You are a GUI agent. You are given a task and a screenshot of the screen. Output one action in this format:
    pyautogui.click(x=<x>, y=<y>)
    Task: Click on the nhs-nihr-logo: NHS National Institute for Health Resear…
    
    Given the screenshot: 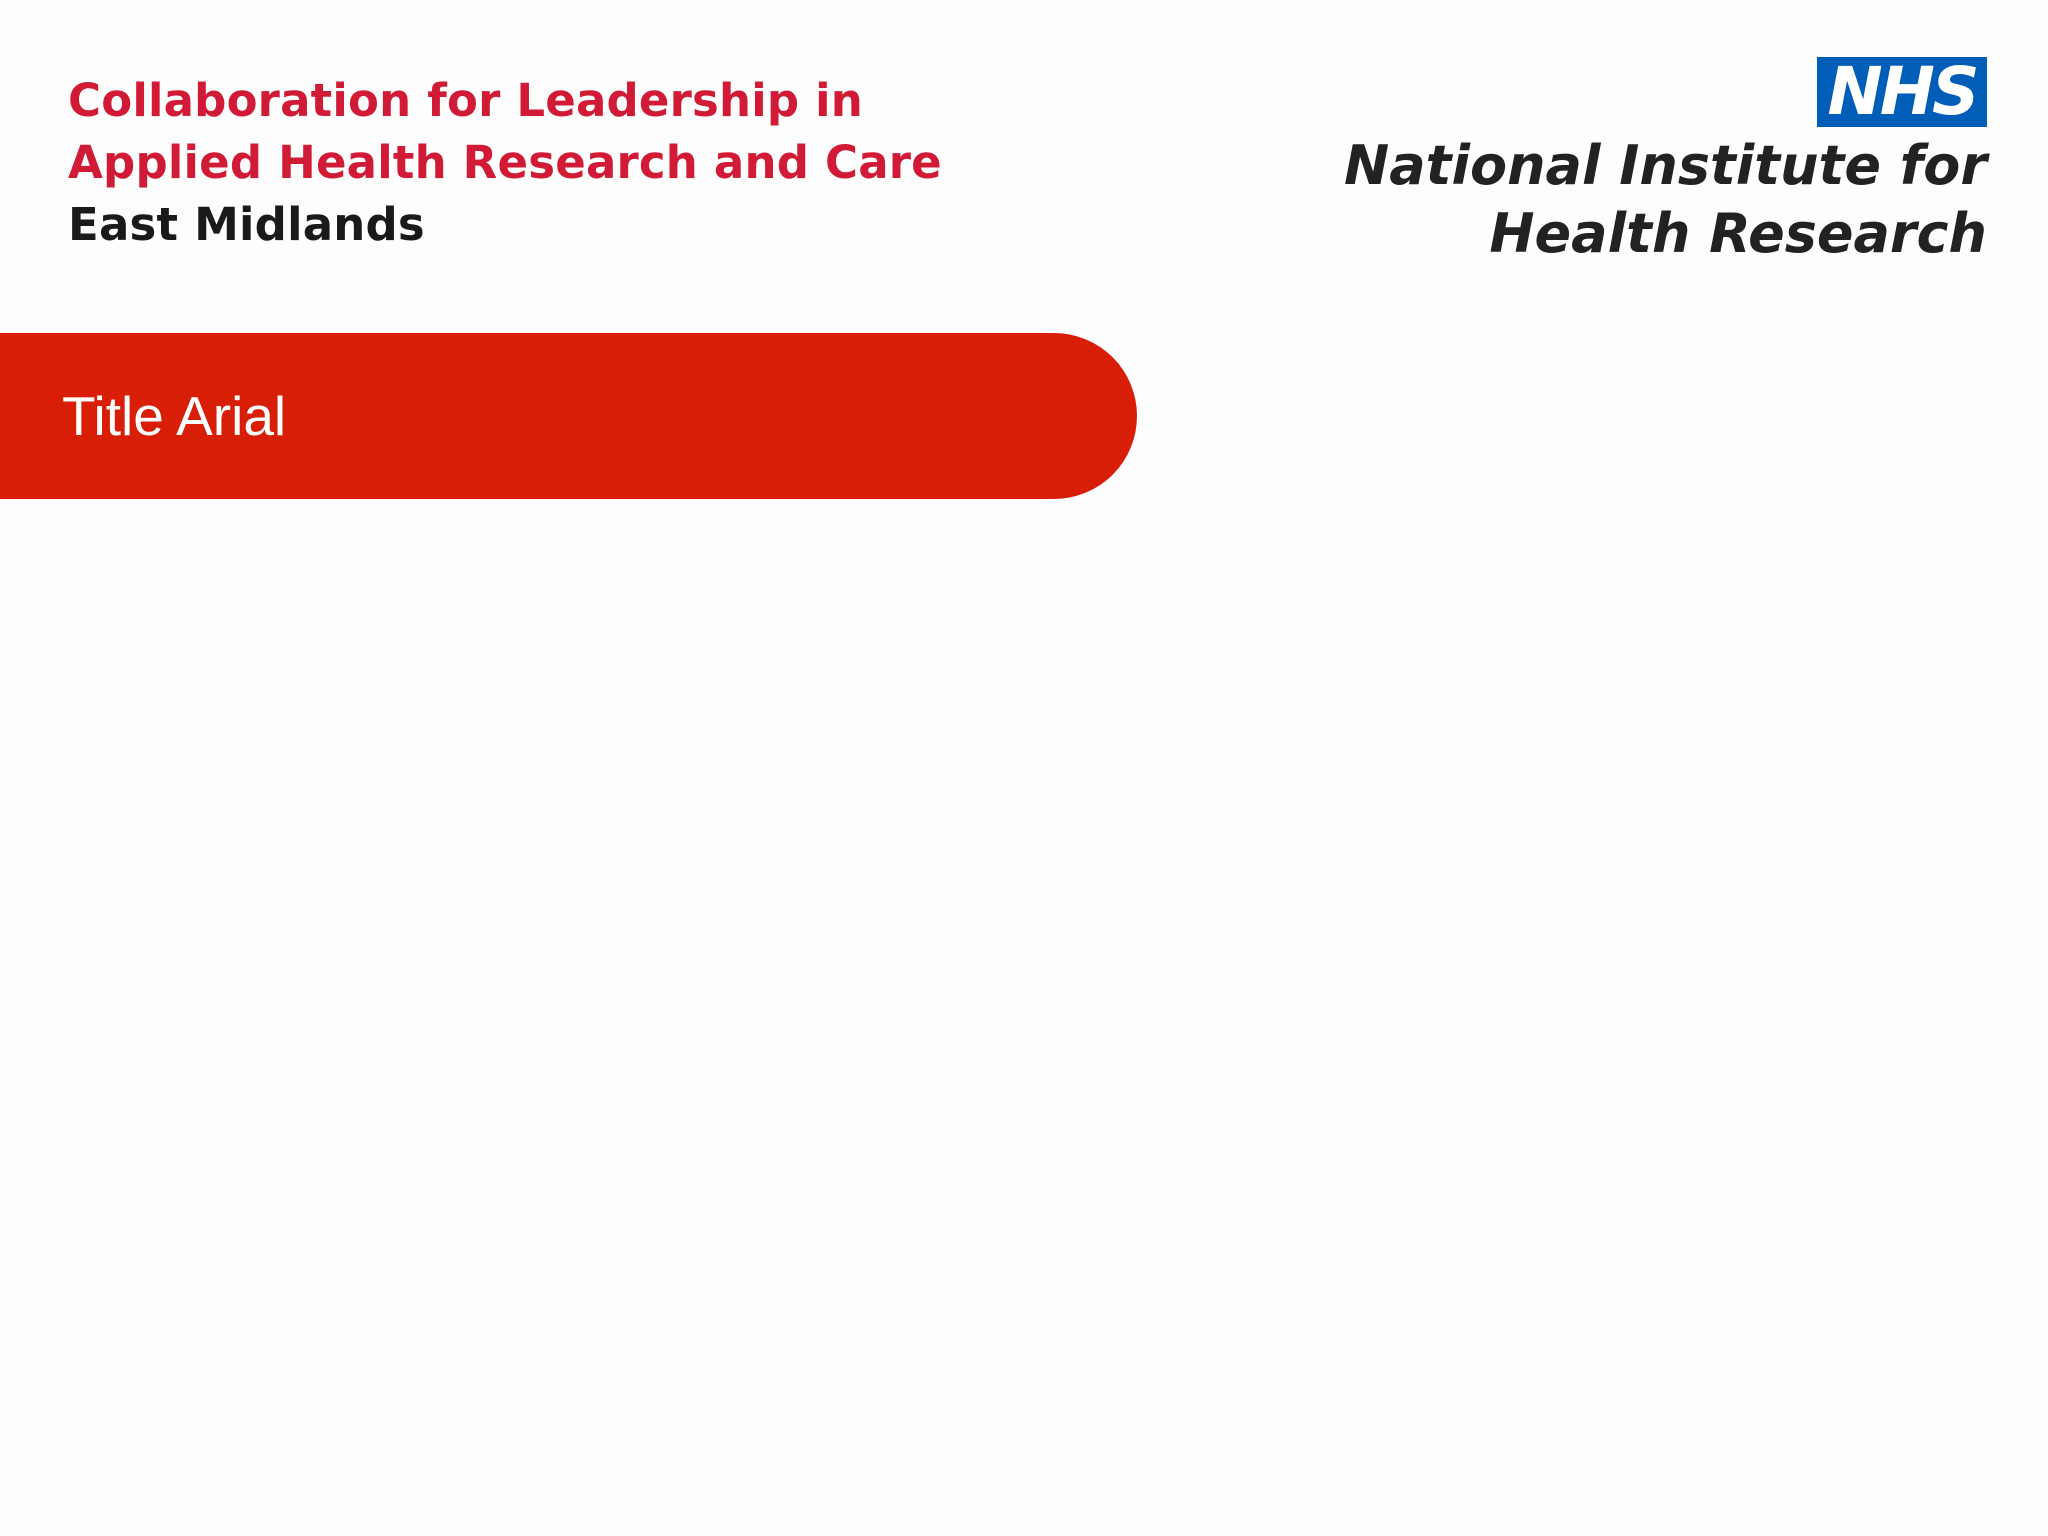 What is the action you would take?
    pyautogui.click(x=1637, y=161)
    